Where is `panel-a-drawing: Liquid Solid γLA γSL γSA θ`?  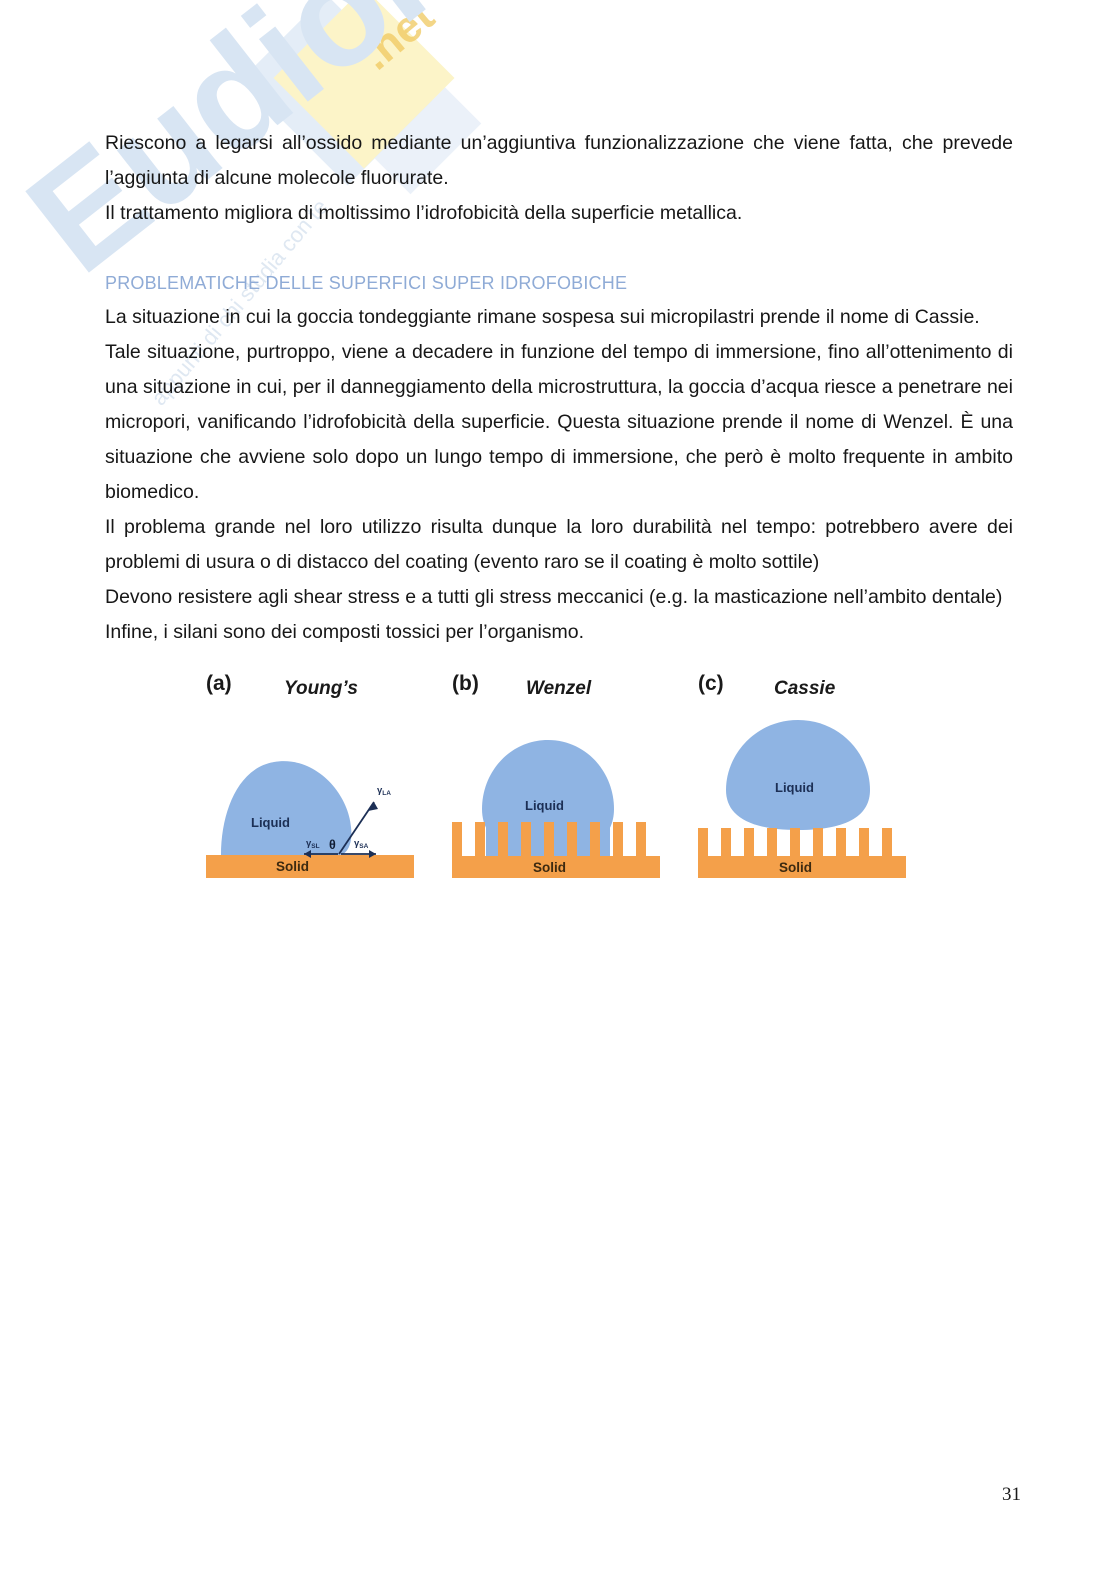
panel-a-drawing: Liquid Solid γLA γSL γSA θ is located at coordinates (310, 819).